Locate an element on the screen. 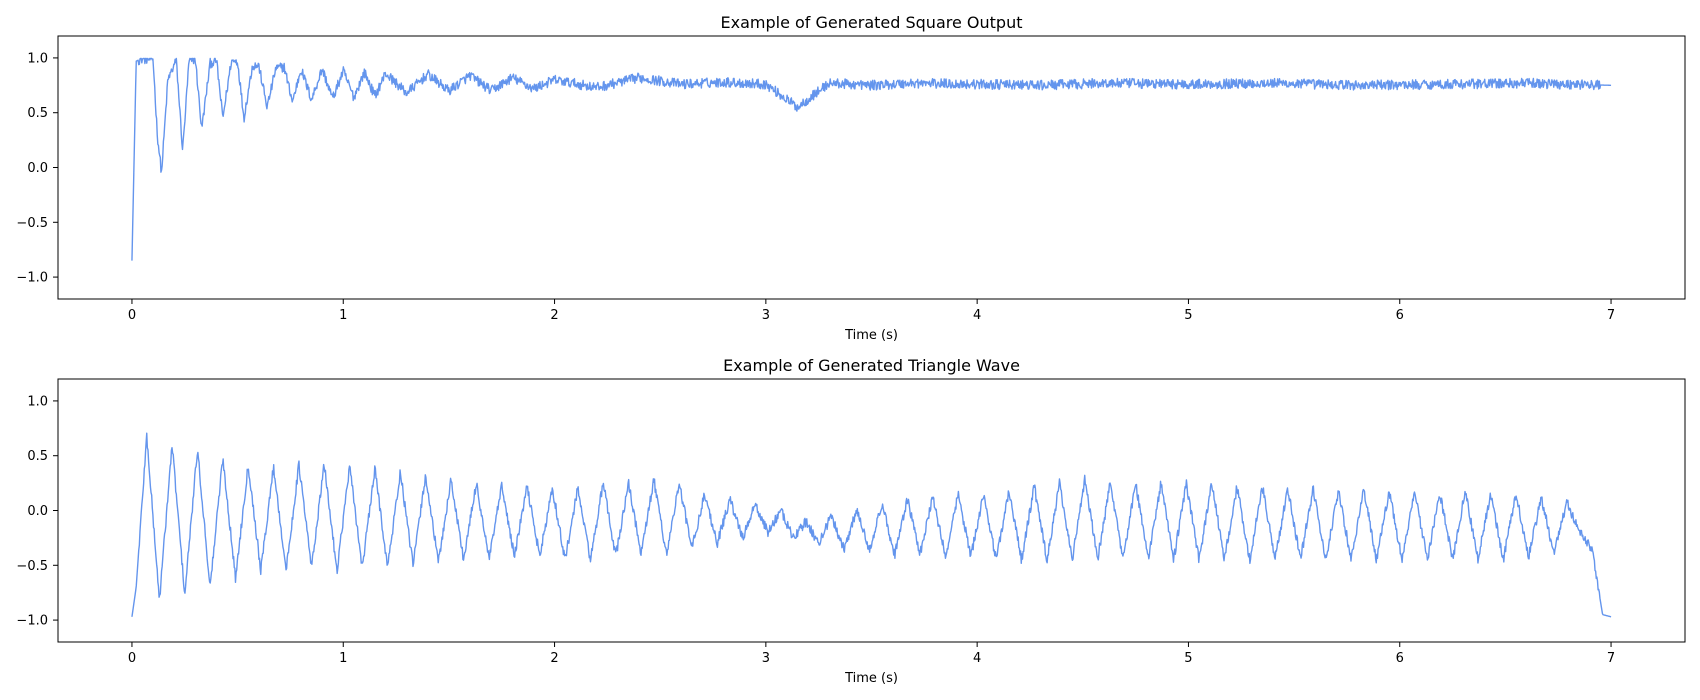  chart-title: Example of Generated Square Output is located at coordinates (872, 22).